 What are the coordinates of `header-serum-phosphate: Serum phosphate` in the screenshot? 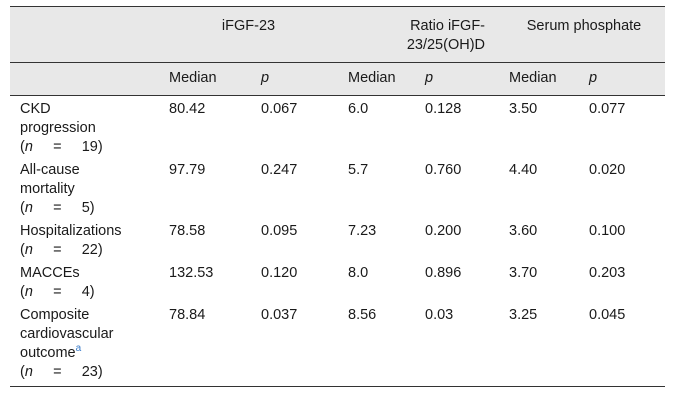 It's located at (584, 34).